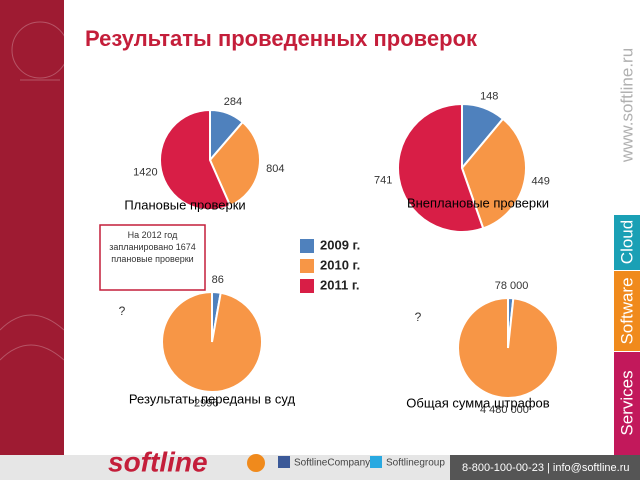  Describe the element at coordinates (541, 181) in the screenshot. I see `value-label: 449` at that location.